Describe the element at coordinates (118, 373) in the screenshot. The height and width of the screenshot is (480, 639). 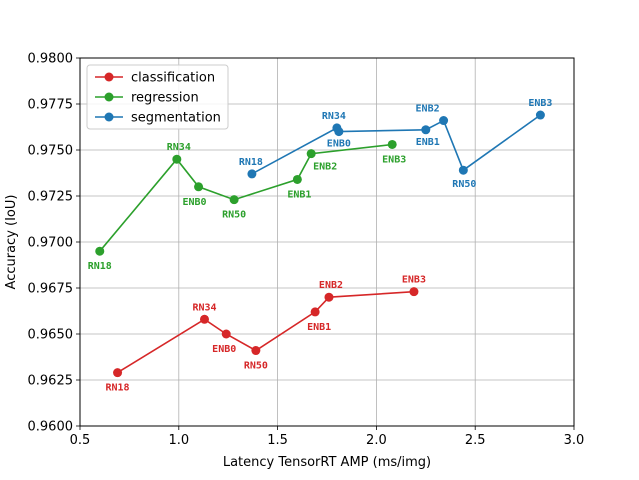
I see `data-point-classification-rn18` at that location.